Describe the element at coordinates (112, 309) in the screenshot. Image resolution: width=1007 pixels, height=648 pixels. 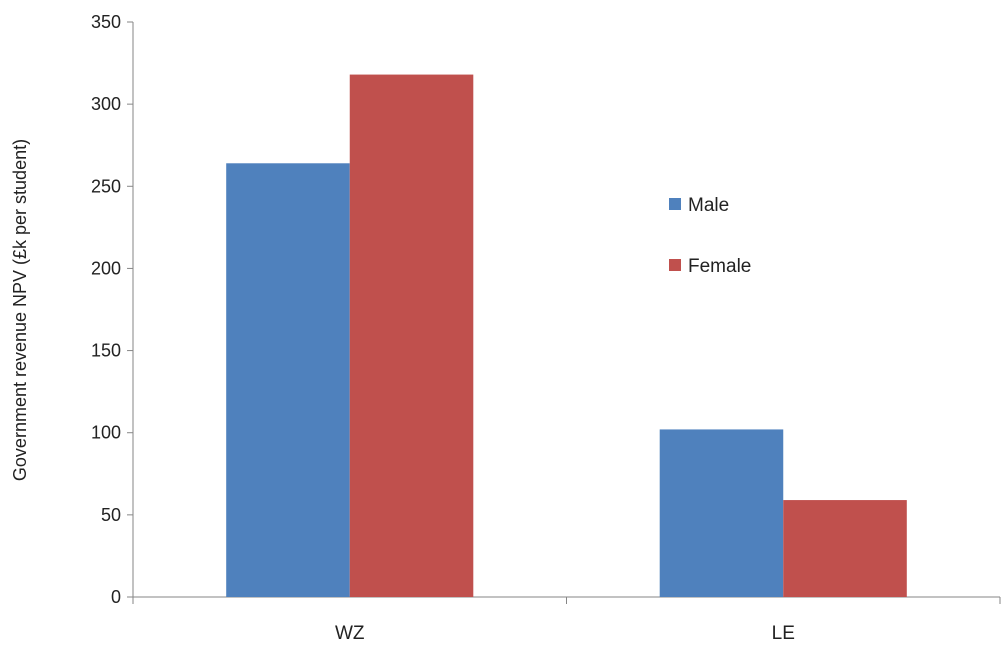
I see `y-axis: 0 50 100 150 200 250 300 350` at that location.